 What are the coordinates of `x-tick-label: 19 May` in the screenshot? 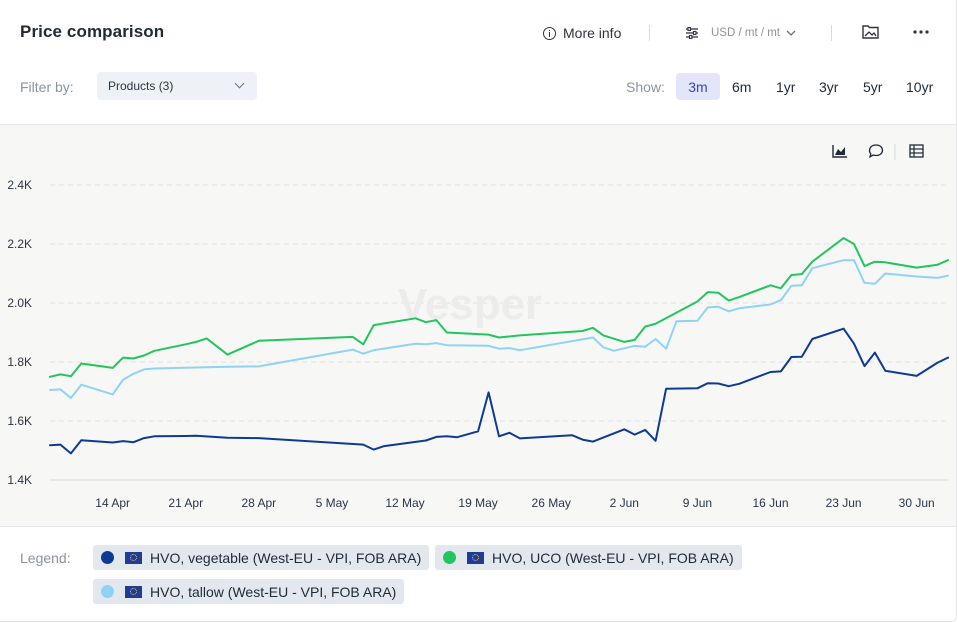 It's located at (477, 503).